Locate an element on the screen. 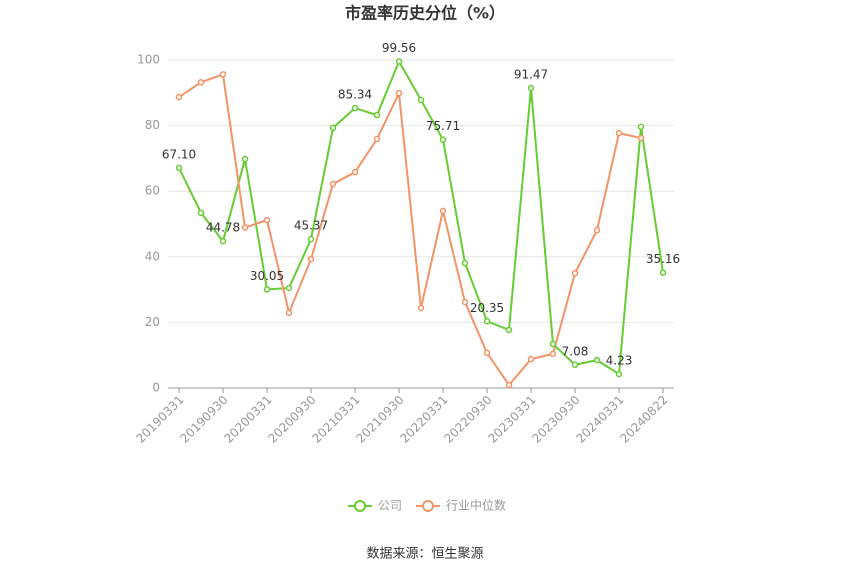  data-label: 75.71 is located at coordinates (443, 126).